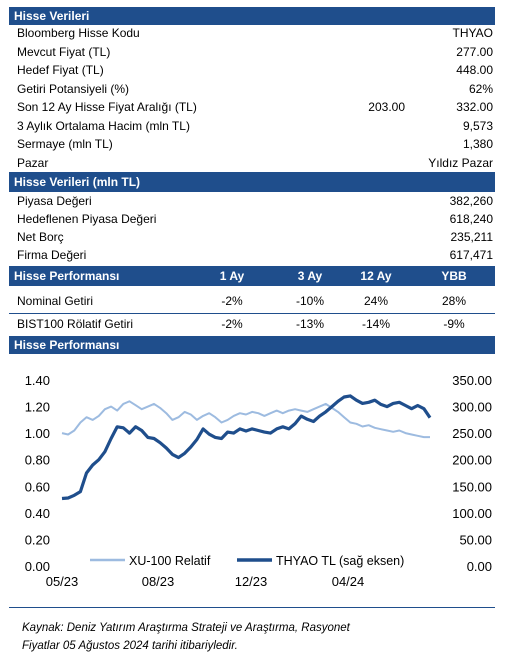 The height and width of the screenshot is (658, 511). Describe the element at coordinates (252, 89) in the screenshot. I see `table-row: Getiri Potansiyeli (%) 62%` at that location.